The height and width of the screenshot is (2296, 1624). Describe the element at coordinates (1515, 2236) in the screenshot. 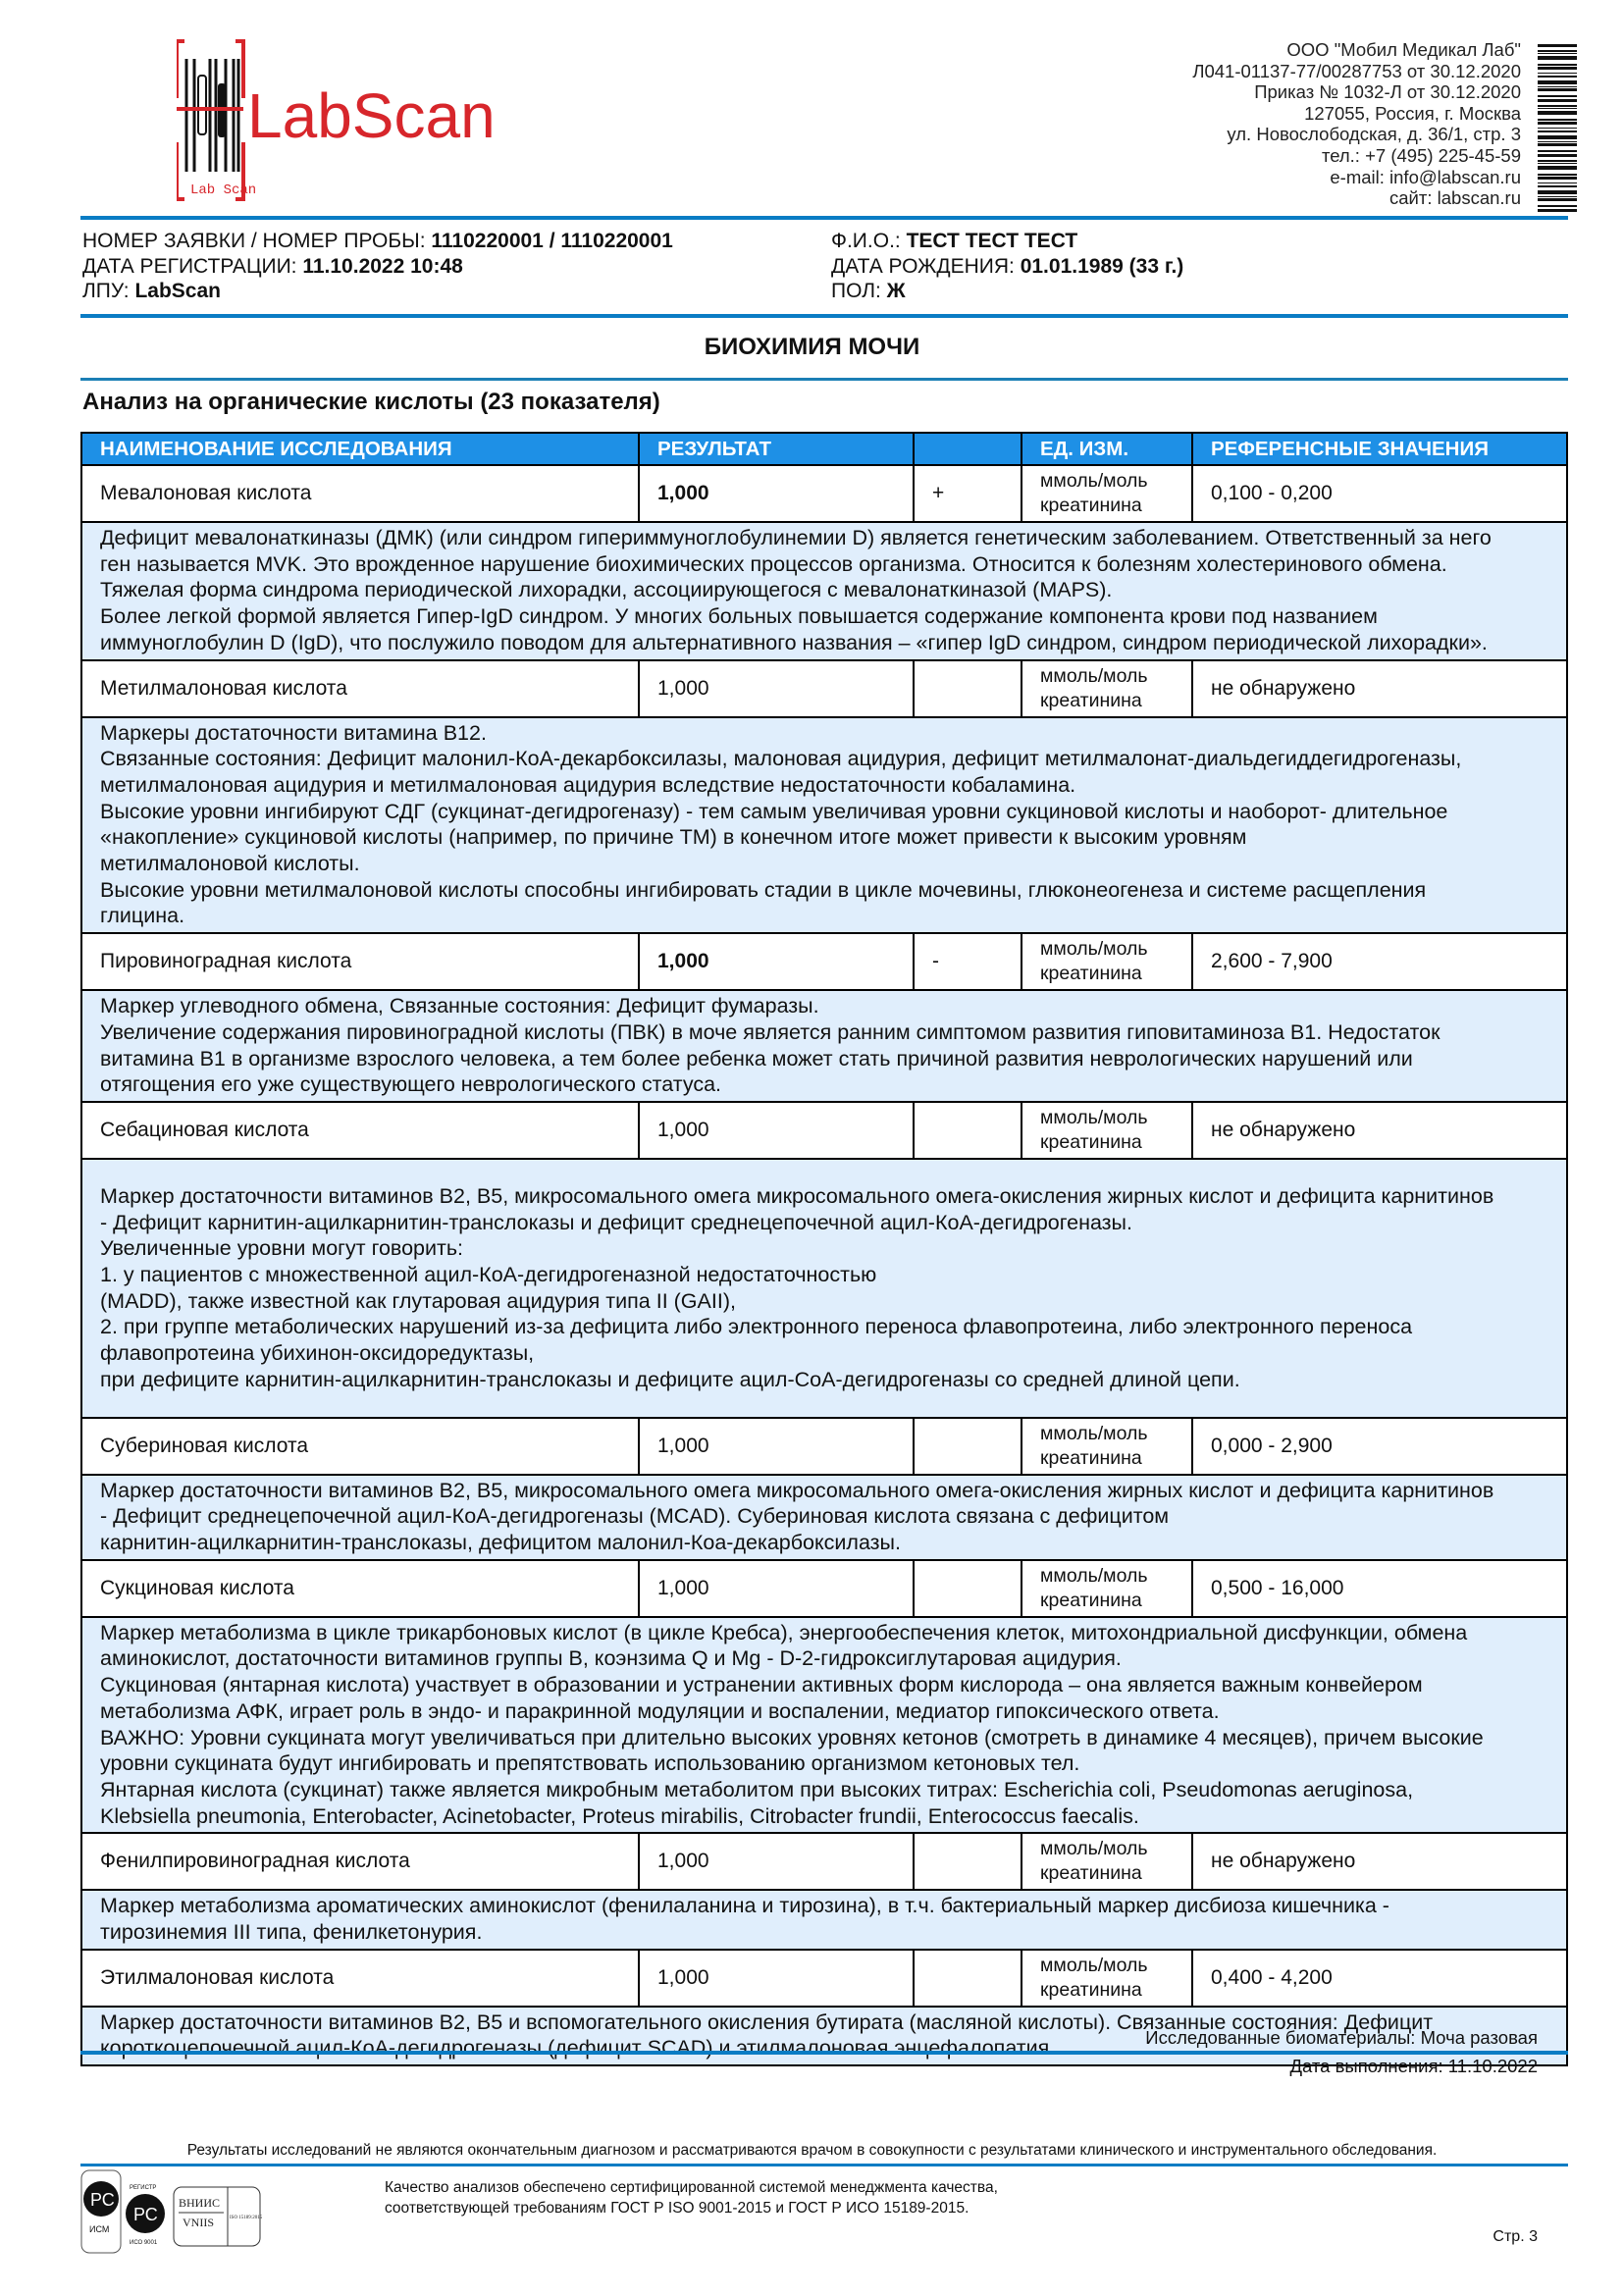

I see `page-number: Стр. 3` at that location.